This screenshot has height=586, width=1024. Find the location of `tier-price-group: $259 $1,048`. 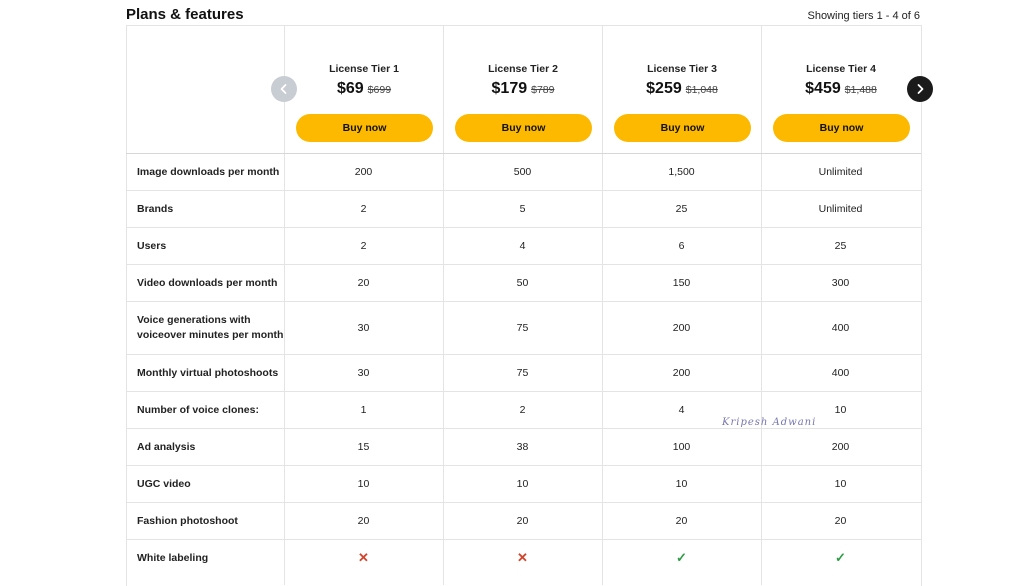

tier-price-group: $259 $1,048 is located at coordinates (682, 89).